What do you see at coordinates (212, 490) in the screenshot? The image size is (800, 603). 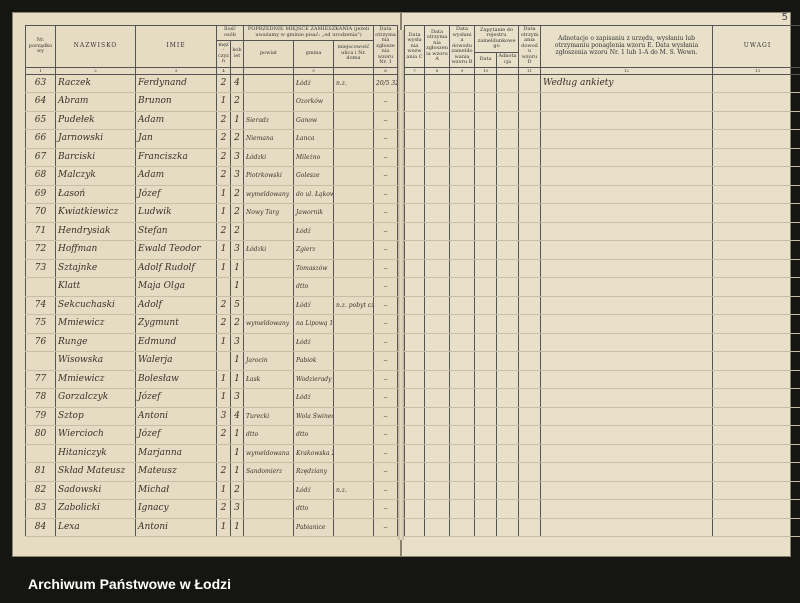 I see `table-row: 82 Sadowski Michał 1 2 Łódź n.z. --` at bounding box center [212, 490].